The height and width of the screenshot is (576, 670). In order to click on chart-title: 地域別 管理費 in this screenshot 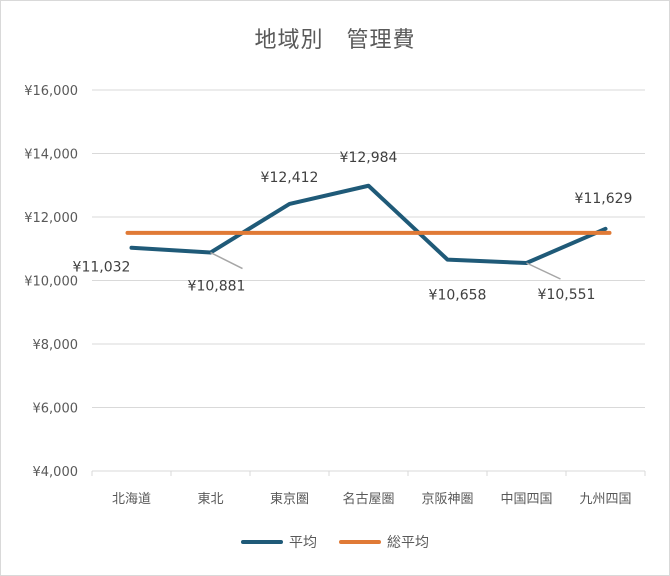, I will do `click(335, 40)`.